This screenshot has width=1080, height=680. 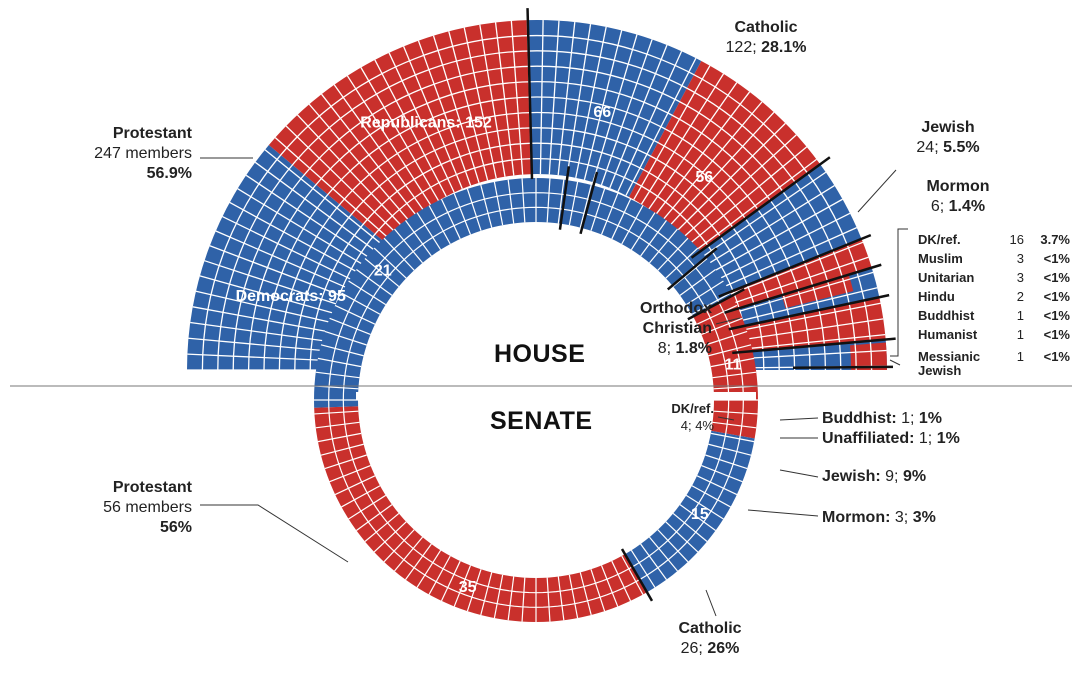 What do you see at coordinates (882, 419) in the screenshot?
I see `senate-buddhist-label: Buddhist: 1; 1%` at bounding box center [882, 419].